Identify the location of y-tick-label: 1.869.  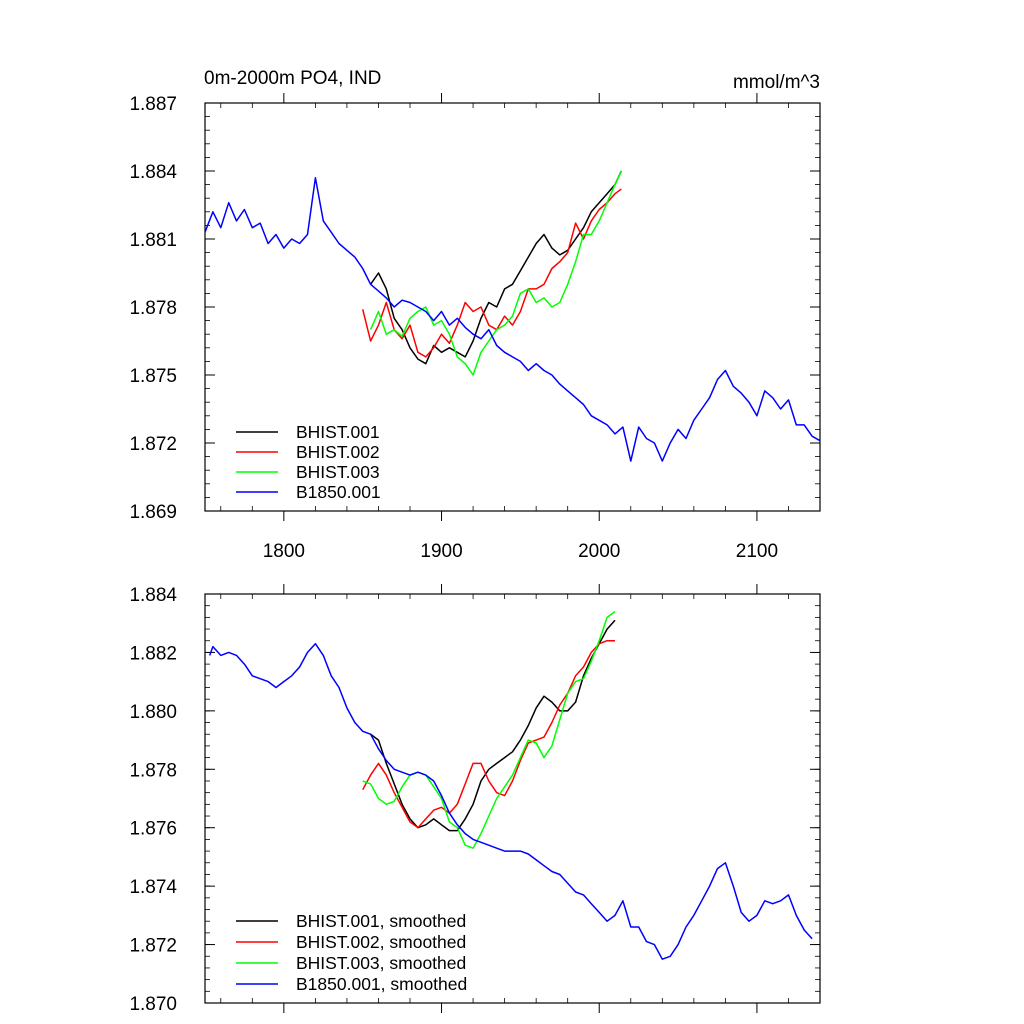
(153, 512).